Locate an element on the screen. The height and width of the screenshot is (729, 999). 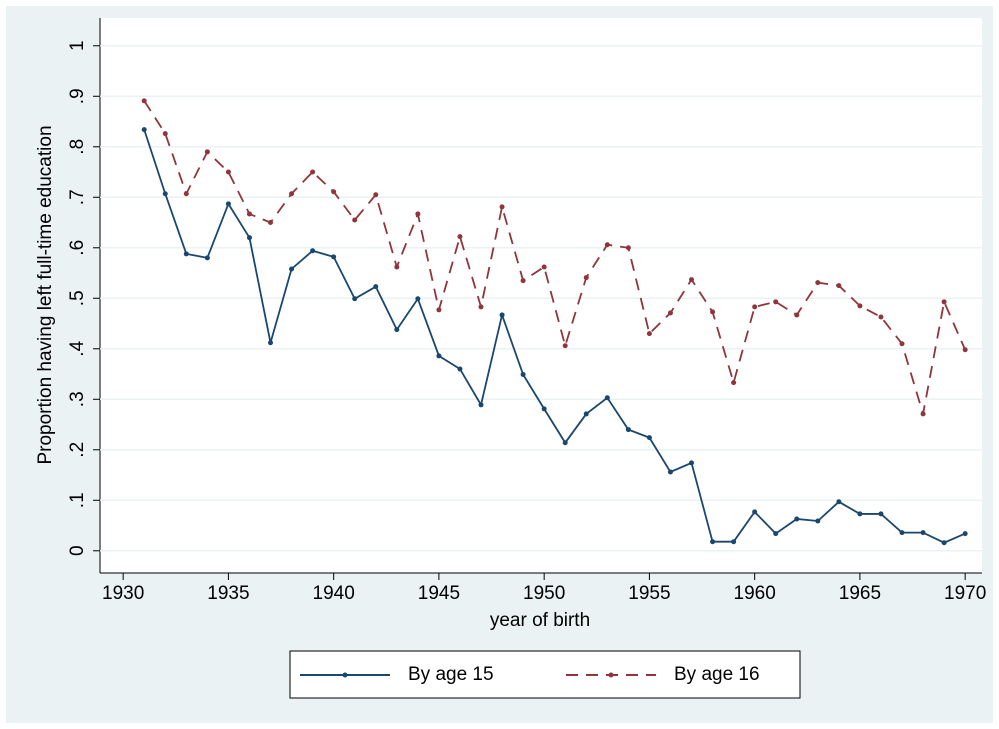
x-tick-label: 1940 is located at coordinates (334, 593).